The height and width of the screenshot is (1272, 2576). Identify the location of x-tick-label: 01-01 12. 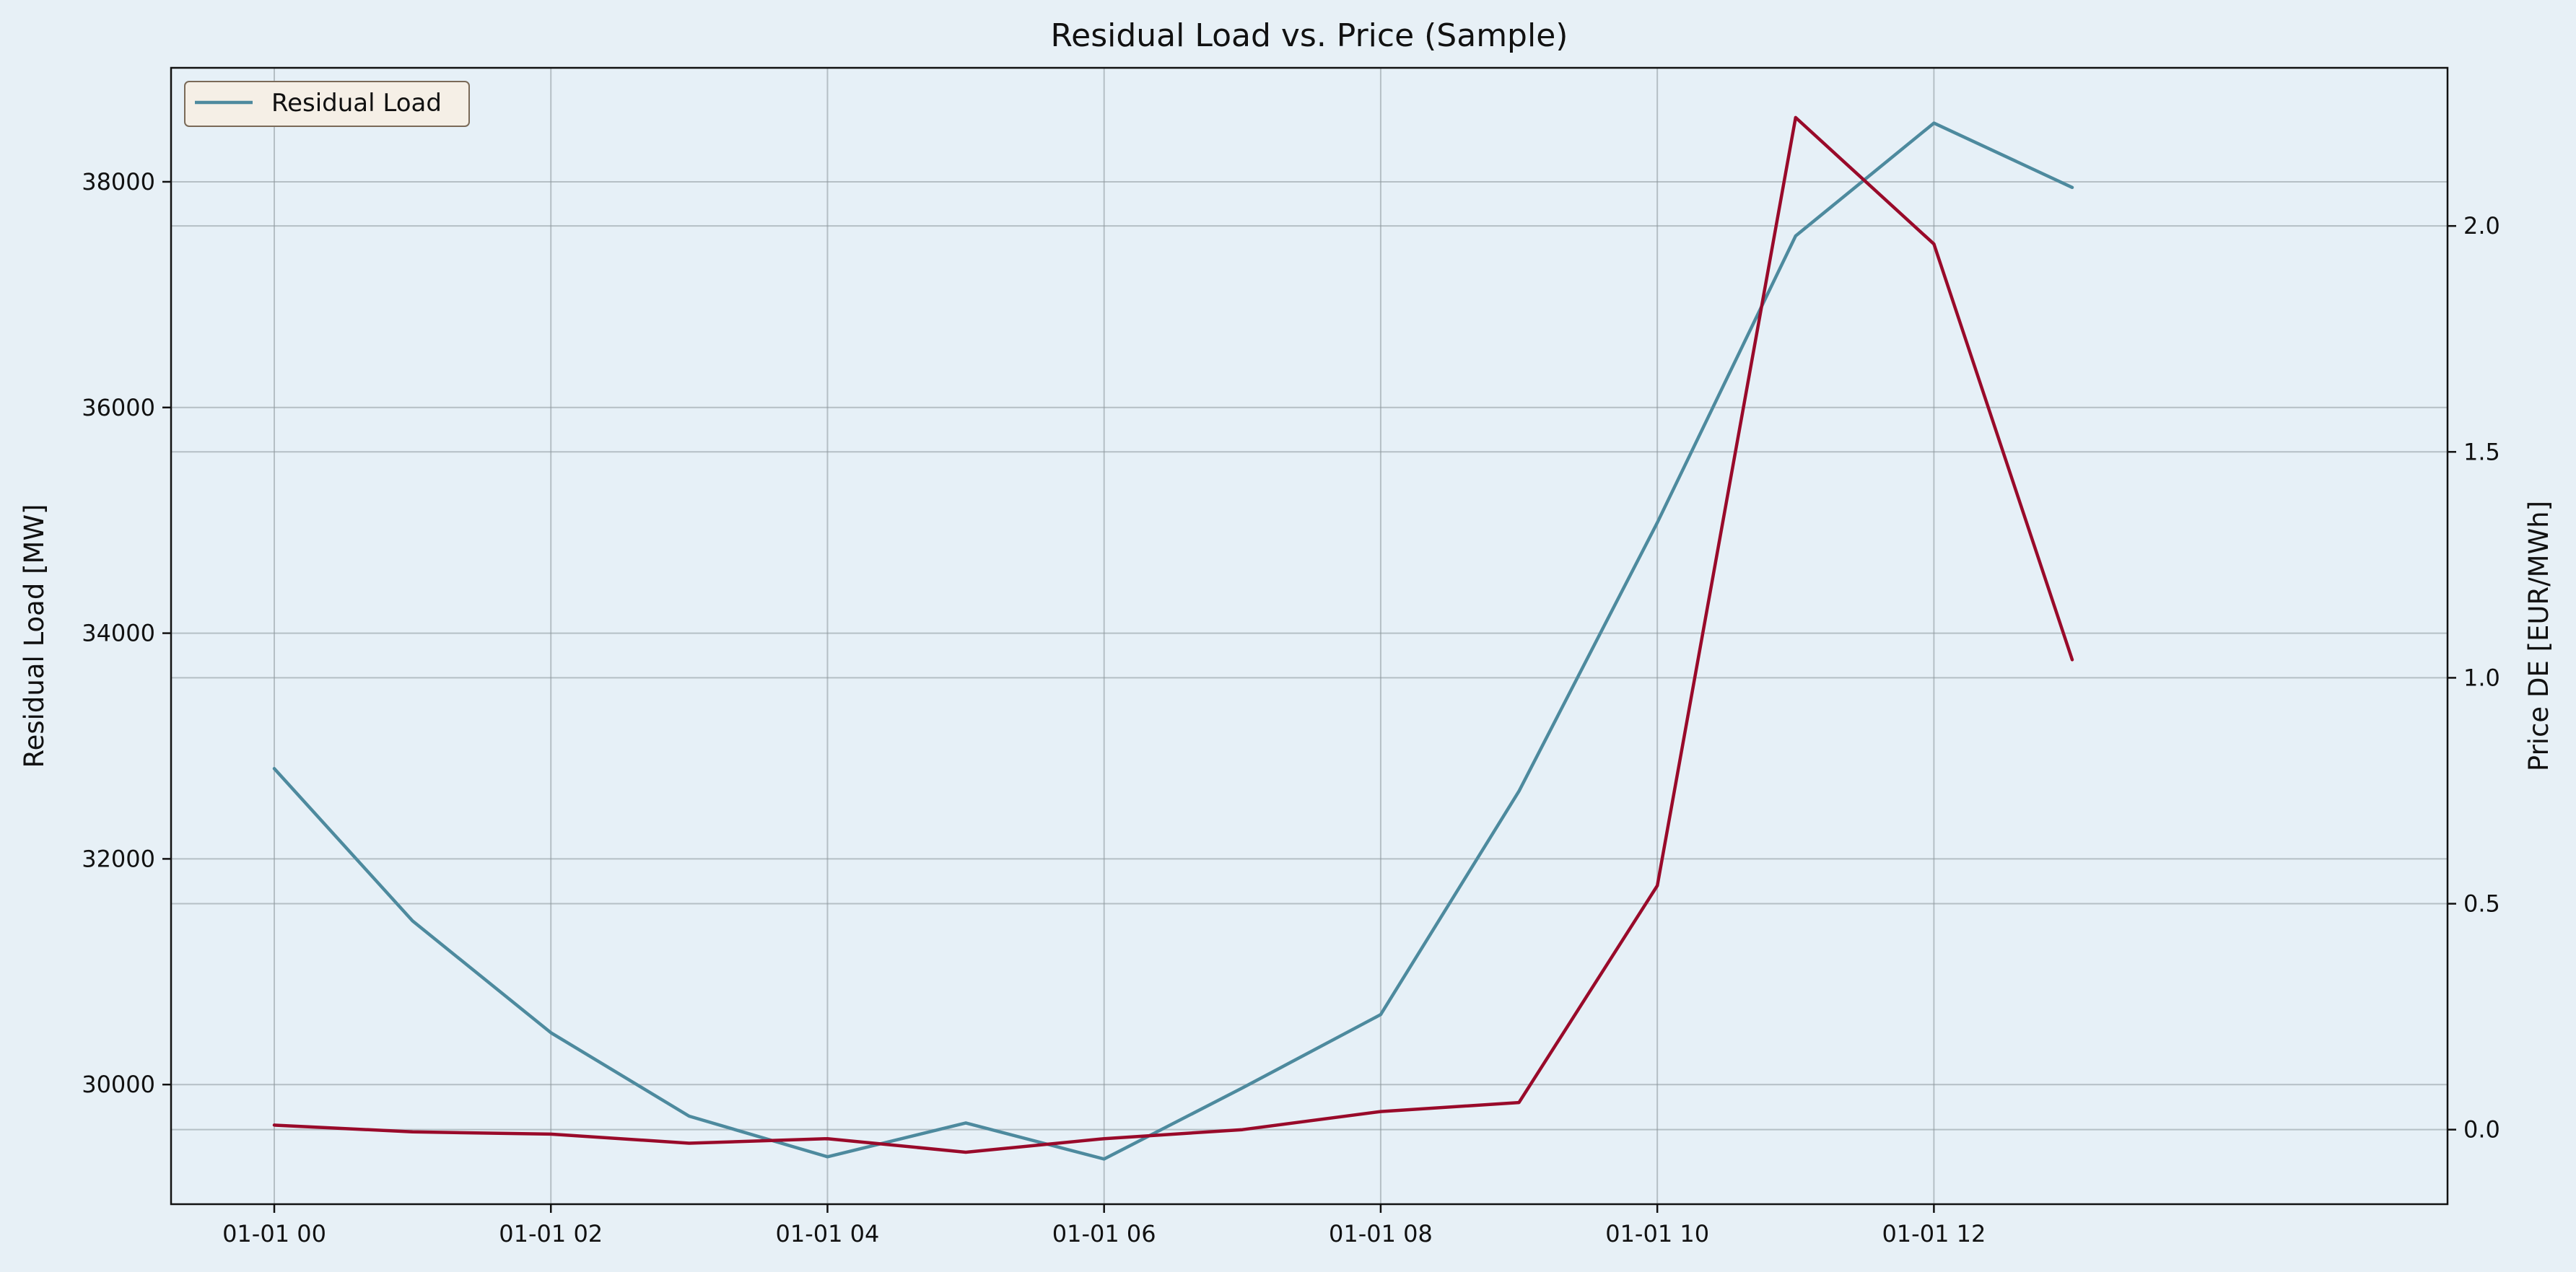
(1934, 1233).